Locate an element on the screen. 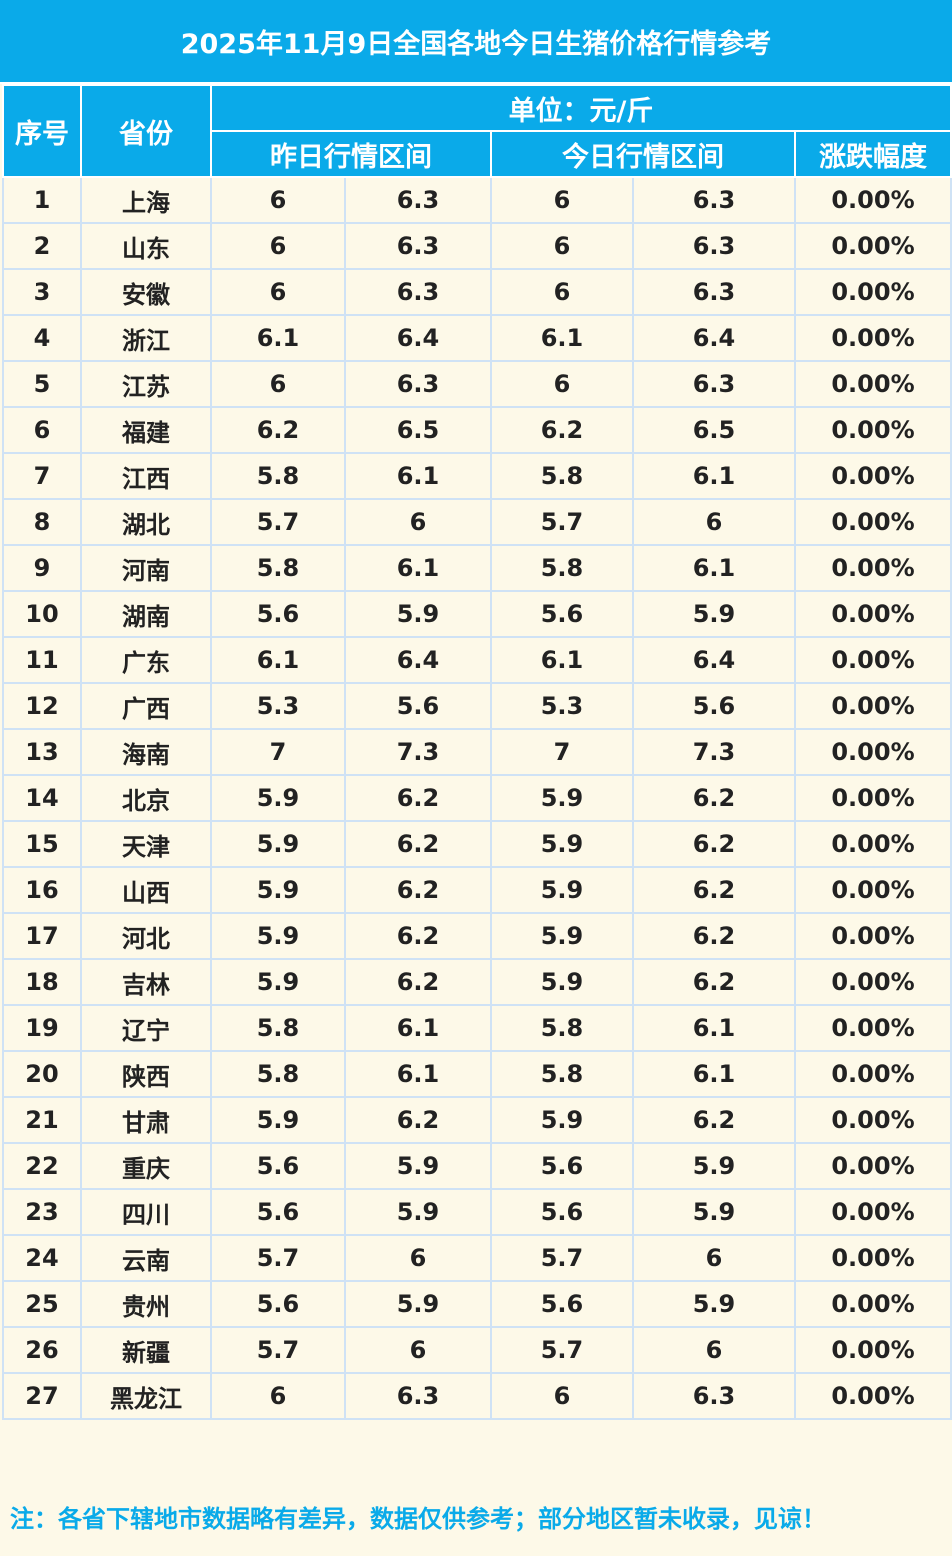 Image resolution: width=952 pixels, height=1556 pixels. row-index: 1 is located at coordinates (42, 200).